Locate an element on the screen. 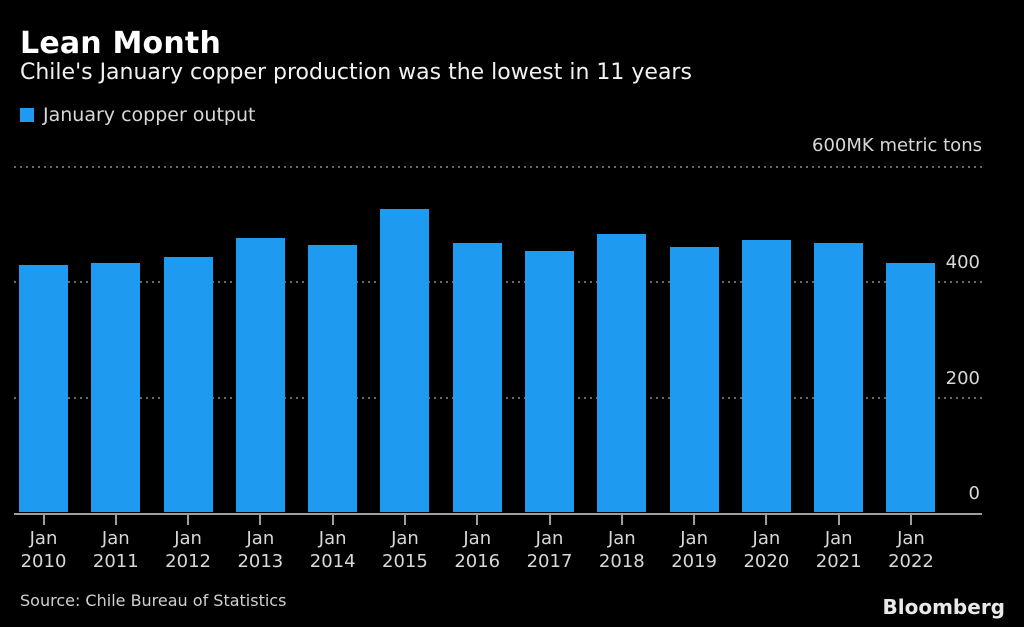 The image size is (1024, 627). x-tick-jan-2019 is located at coordinates (694, 520).